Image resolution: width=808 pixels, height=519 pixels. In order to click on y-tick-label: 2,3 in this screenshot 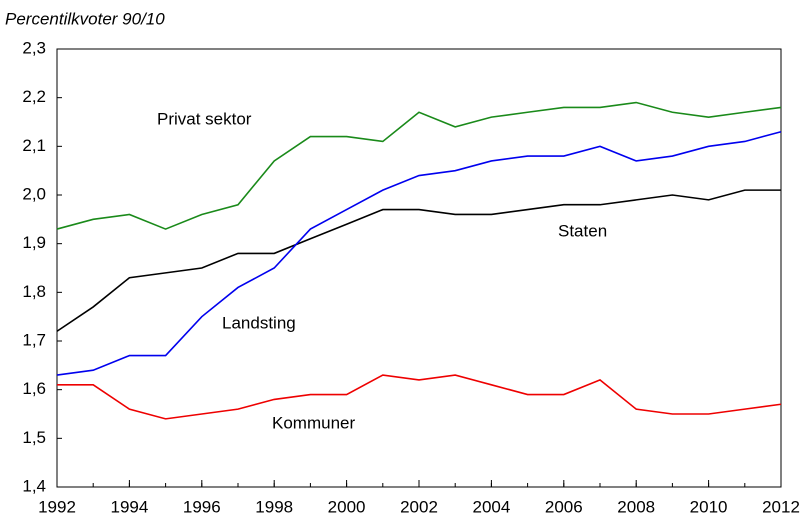, I will do `click(34, 47)`.